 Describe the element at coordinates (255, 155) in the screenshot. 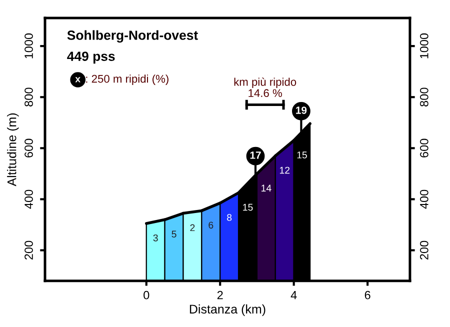

I see `annotation: 17` at that location.